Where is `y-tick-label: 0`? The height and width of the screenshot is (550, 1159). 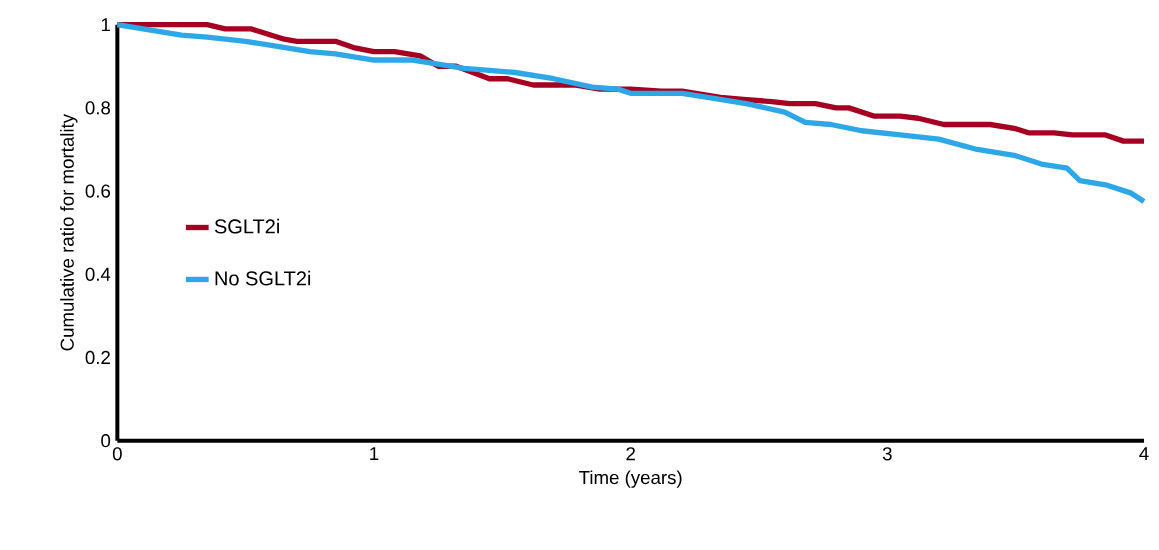
y-tick-label: 0 is located at coordinates (106, 441).